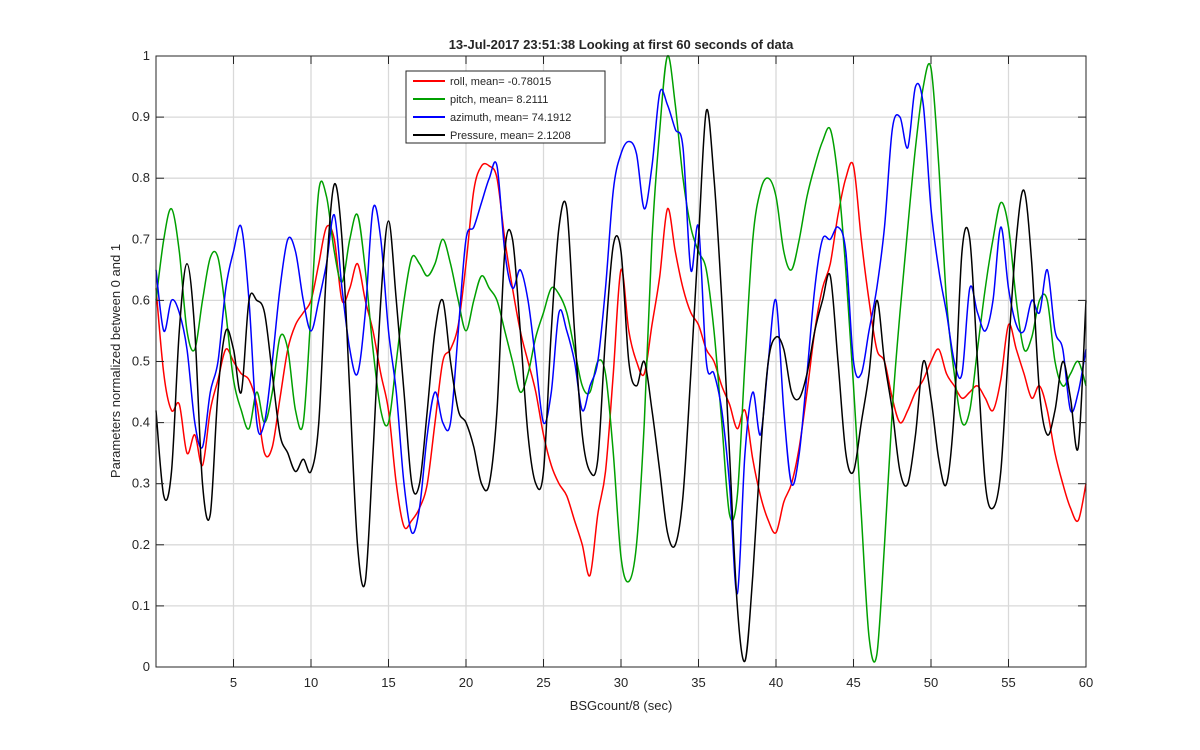  I want to click on y-tick-label: 0.7, so click(141, 238).